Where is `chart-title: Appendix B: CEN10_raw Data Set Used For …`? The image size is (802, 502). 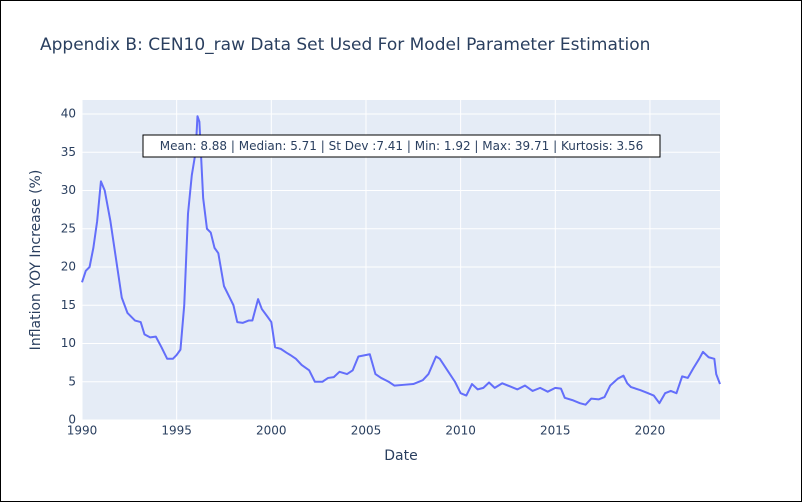 chart-title: Appendix B: CEN10_raw Data Set Used For … is located at coordinates (345, 45).